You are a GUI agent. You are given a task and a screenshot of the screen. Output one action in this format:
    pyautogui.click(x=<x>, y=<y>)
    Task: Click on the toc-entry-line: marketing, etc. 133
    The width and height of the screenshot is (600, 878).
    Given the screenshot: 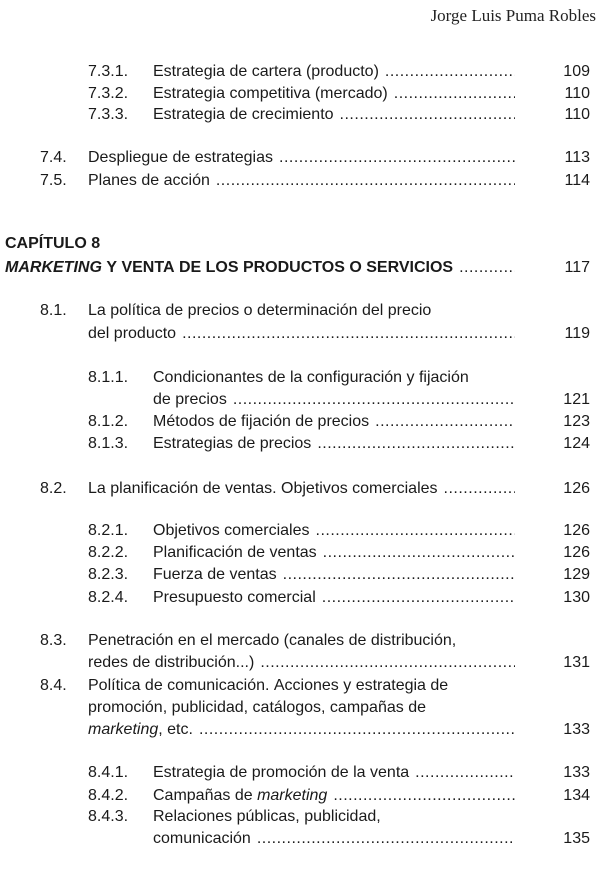 What is the action you would take?
    pyautogui.click(x=300, y=730)
    